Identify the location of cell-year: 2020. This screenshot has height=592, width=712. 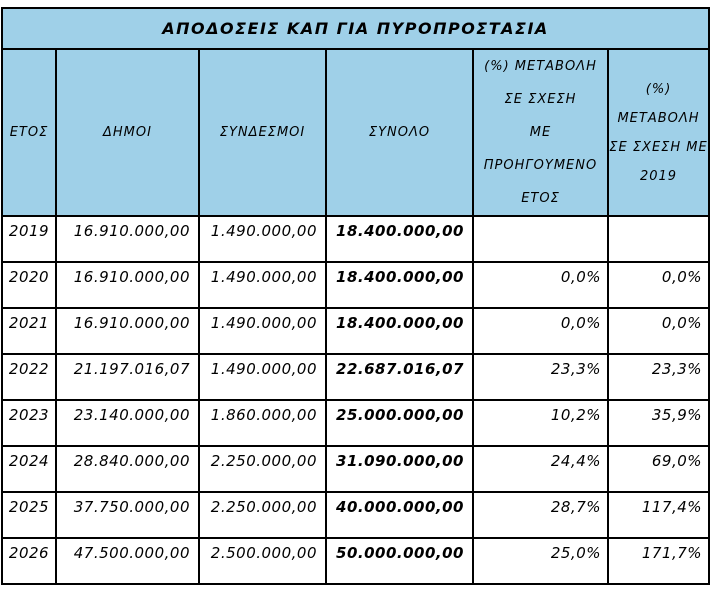
(29, 285).